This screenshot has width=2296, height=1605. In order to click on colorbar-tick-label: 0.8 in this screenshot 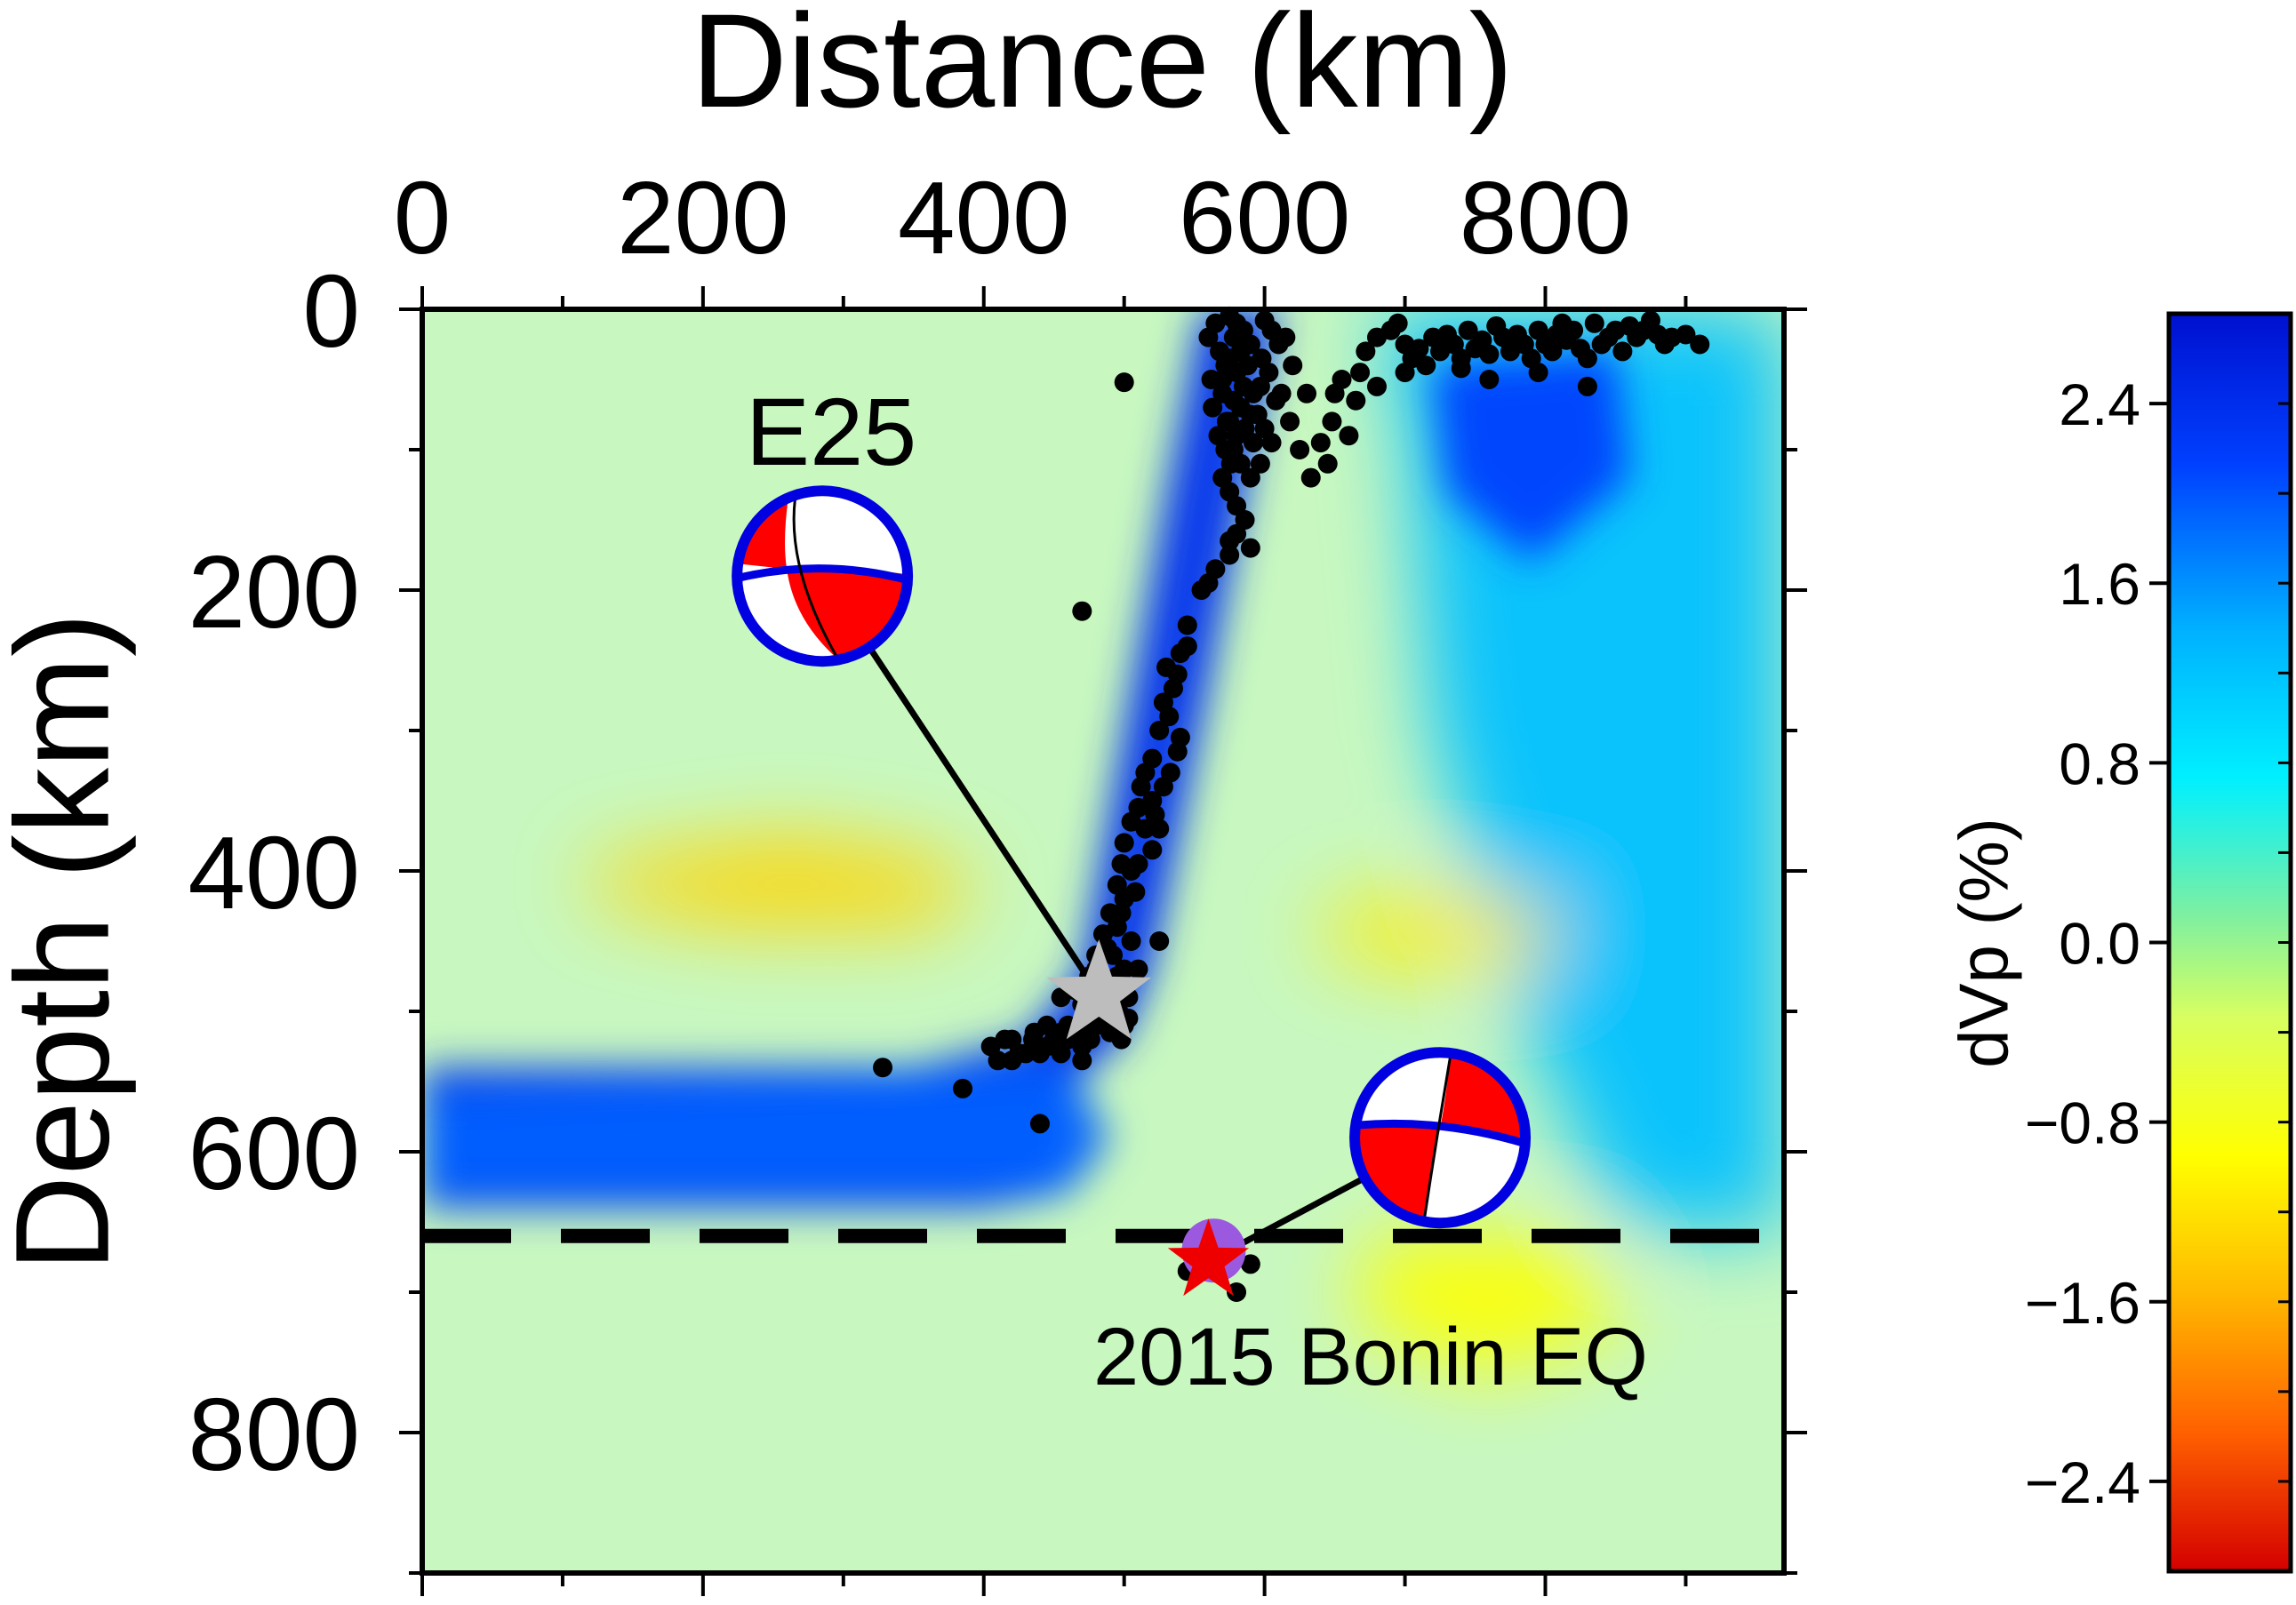, I will do `click(2099, 763)`.